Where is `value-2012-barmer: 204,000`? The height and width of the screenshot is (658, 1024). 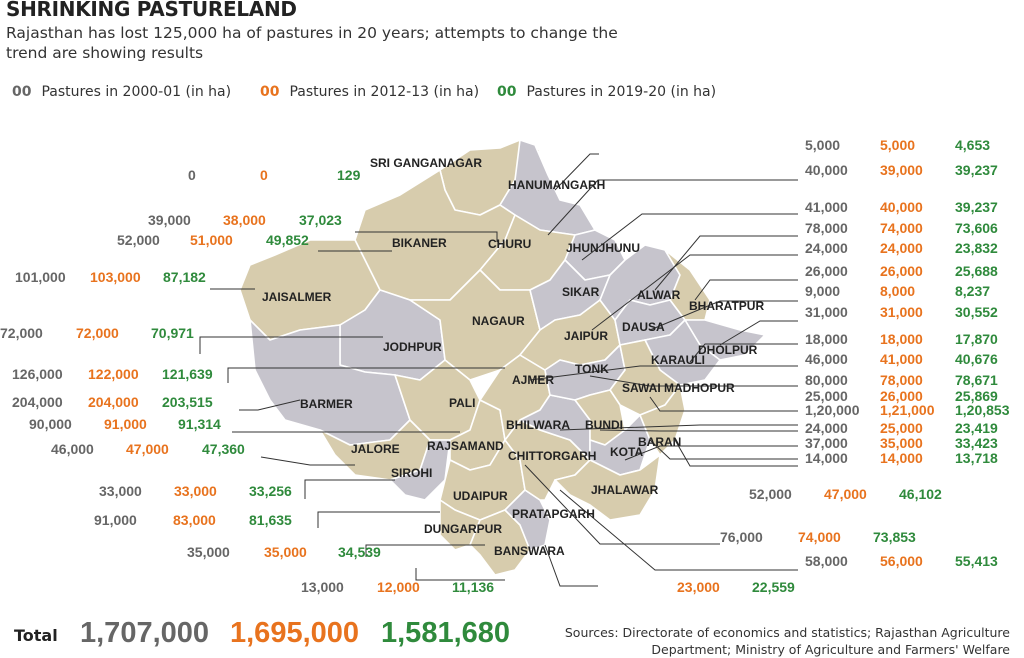 value-2012-barmer: 204,000 is located at coordinates (113, 402).